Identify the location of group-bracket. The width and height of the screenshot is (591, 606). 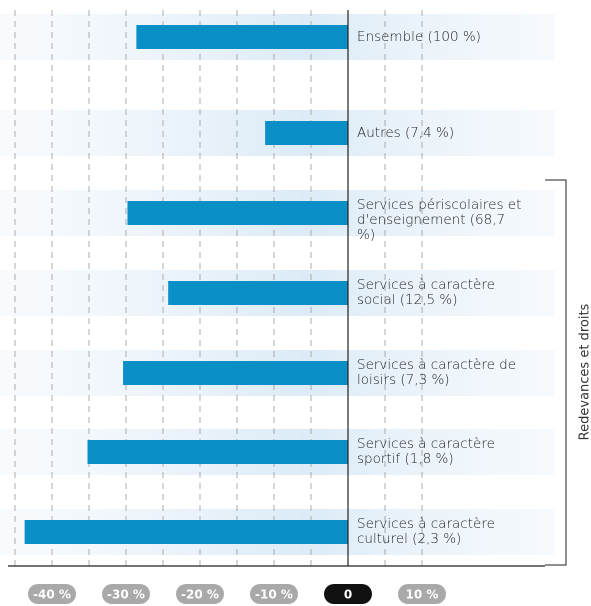
(556, 372).